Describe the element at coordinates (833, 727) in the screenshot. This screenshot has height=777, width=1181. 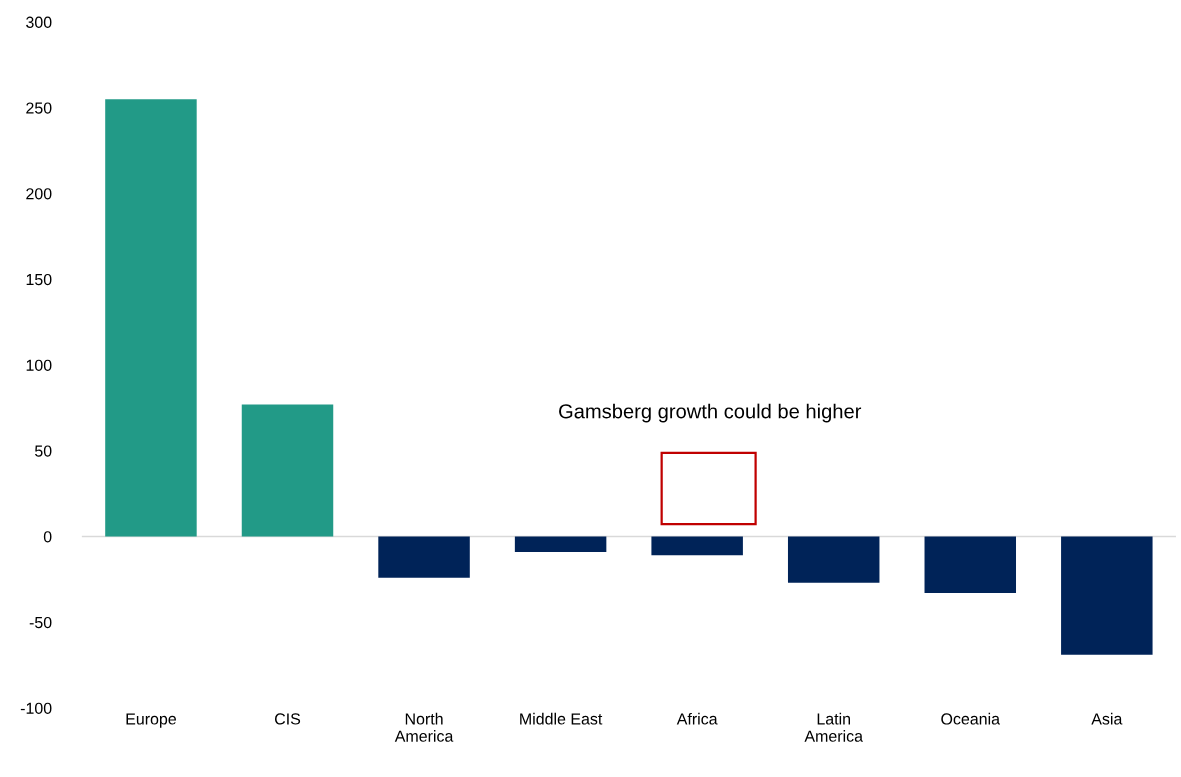
I see `x-tick-label: Latin America` at that location.